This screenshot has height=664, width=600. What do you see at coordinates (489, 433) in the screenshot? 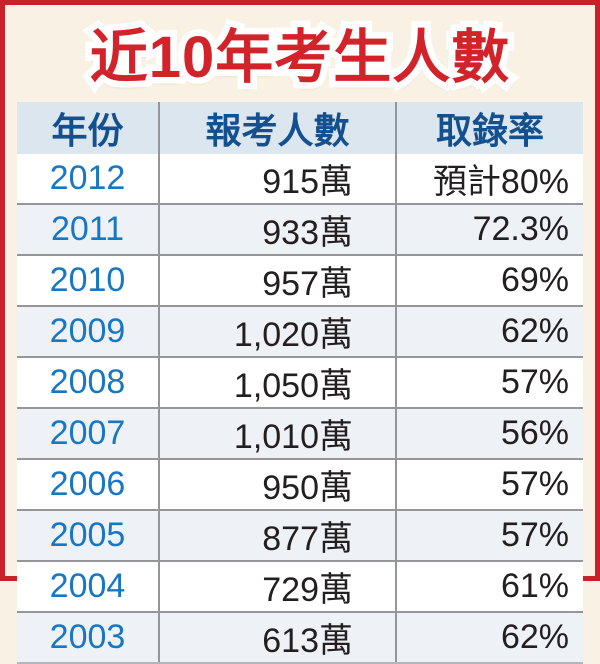
I see `rate-cell: 56%` at bounding box center [489, 433].